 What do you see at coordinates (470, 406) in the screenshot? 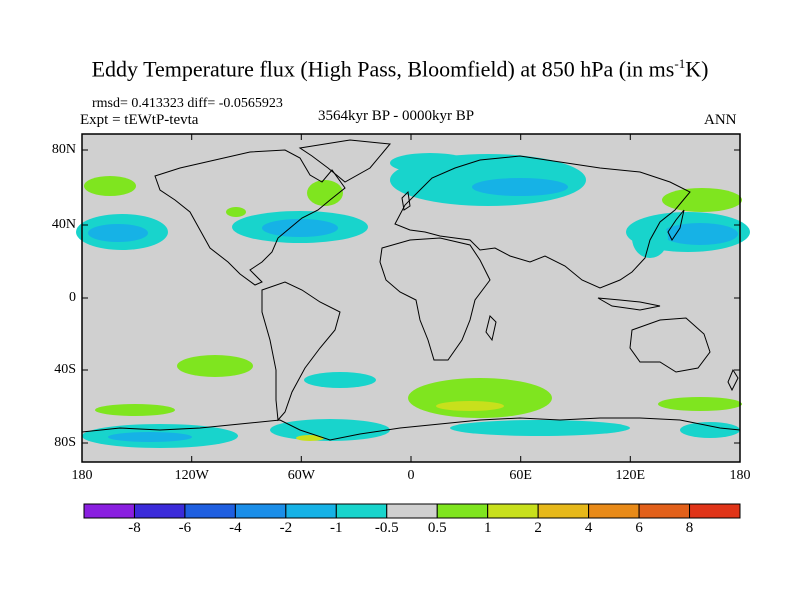
I see `patch-south-atlantic-yellow` at bounding box center [470, 406].